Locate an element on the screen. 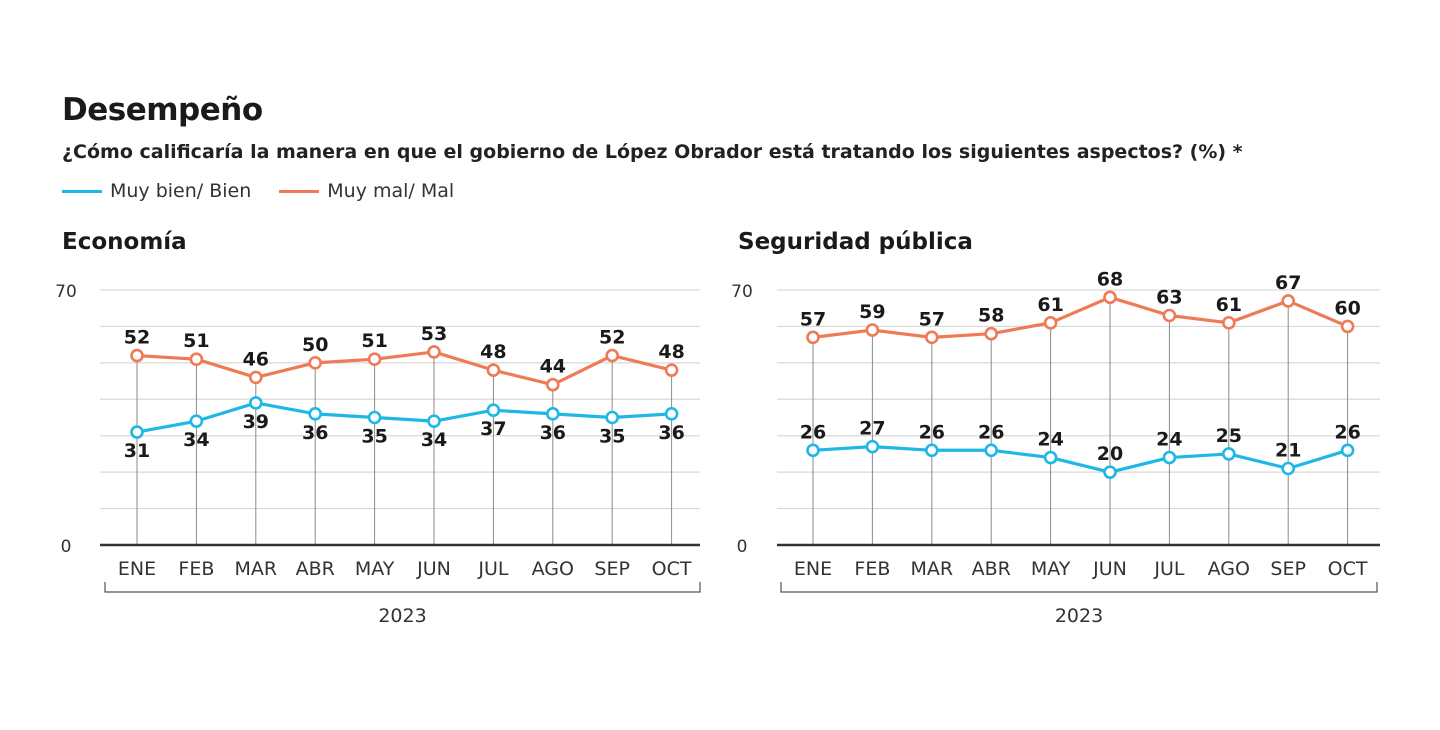  data-label: 37 is located at coordinates (493, 429).